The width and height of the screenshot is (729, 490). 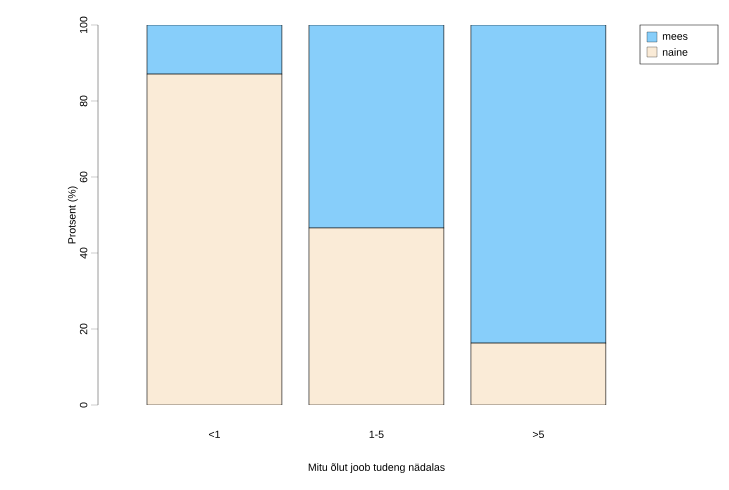 I want to click on y-tick-label: 20, so click(x=84, y=329).